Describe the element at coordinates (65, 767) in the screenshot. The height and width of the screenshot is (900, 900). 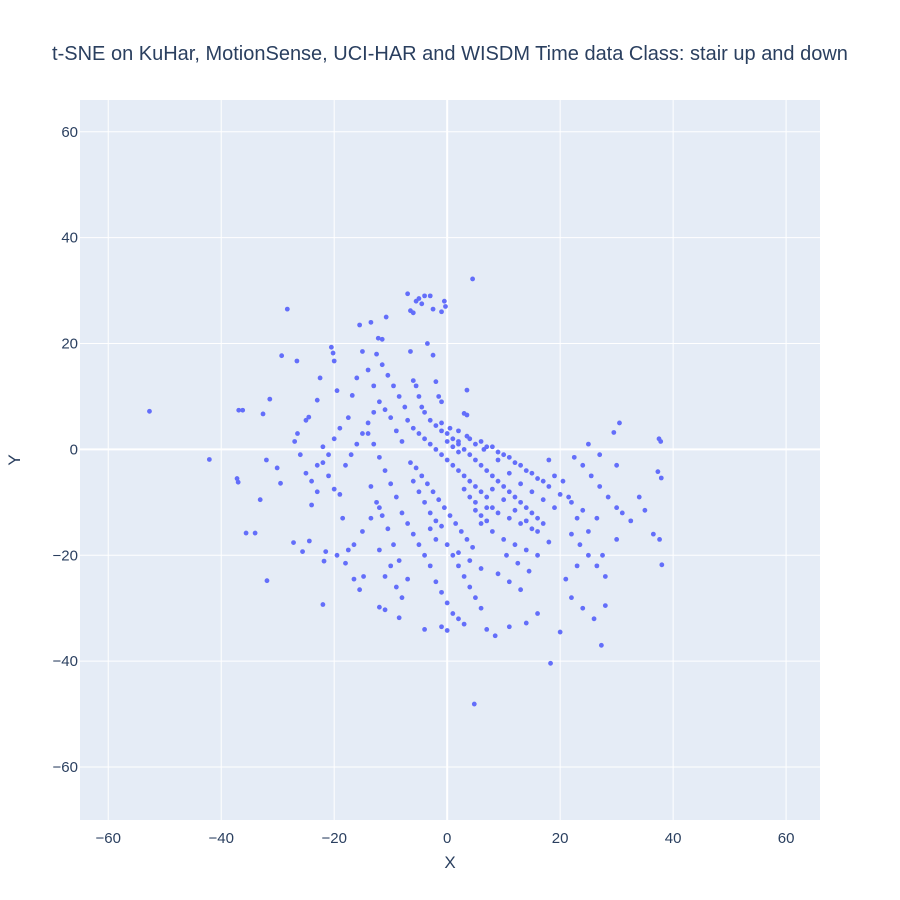
I see `y-tick-label: −60` at that location.